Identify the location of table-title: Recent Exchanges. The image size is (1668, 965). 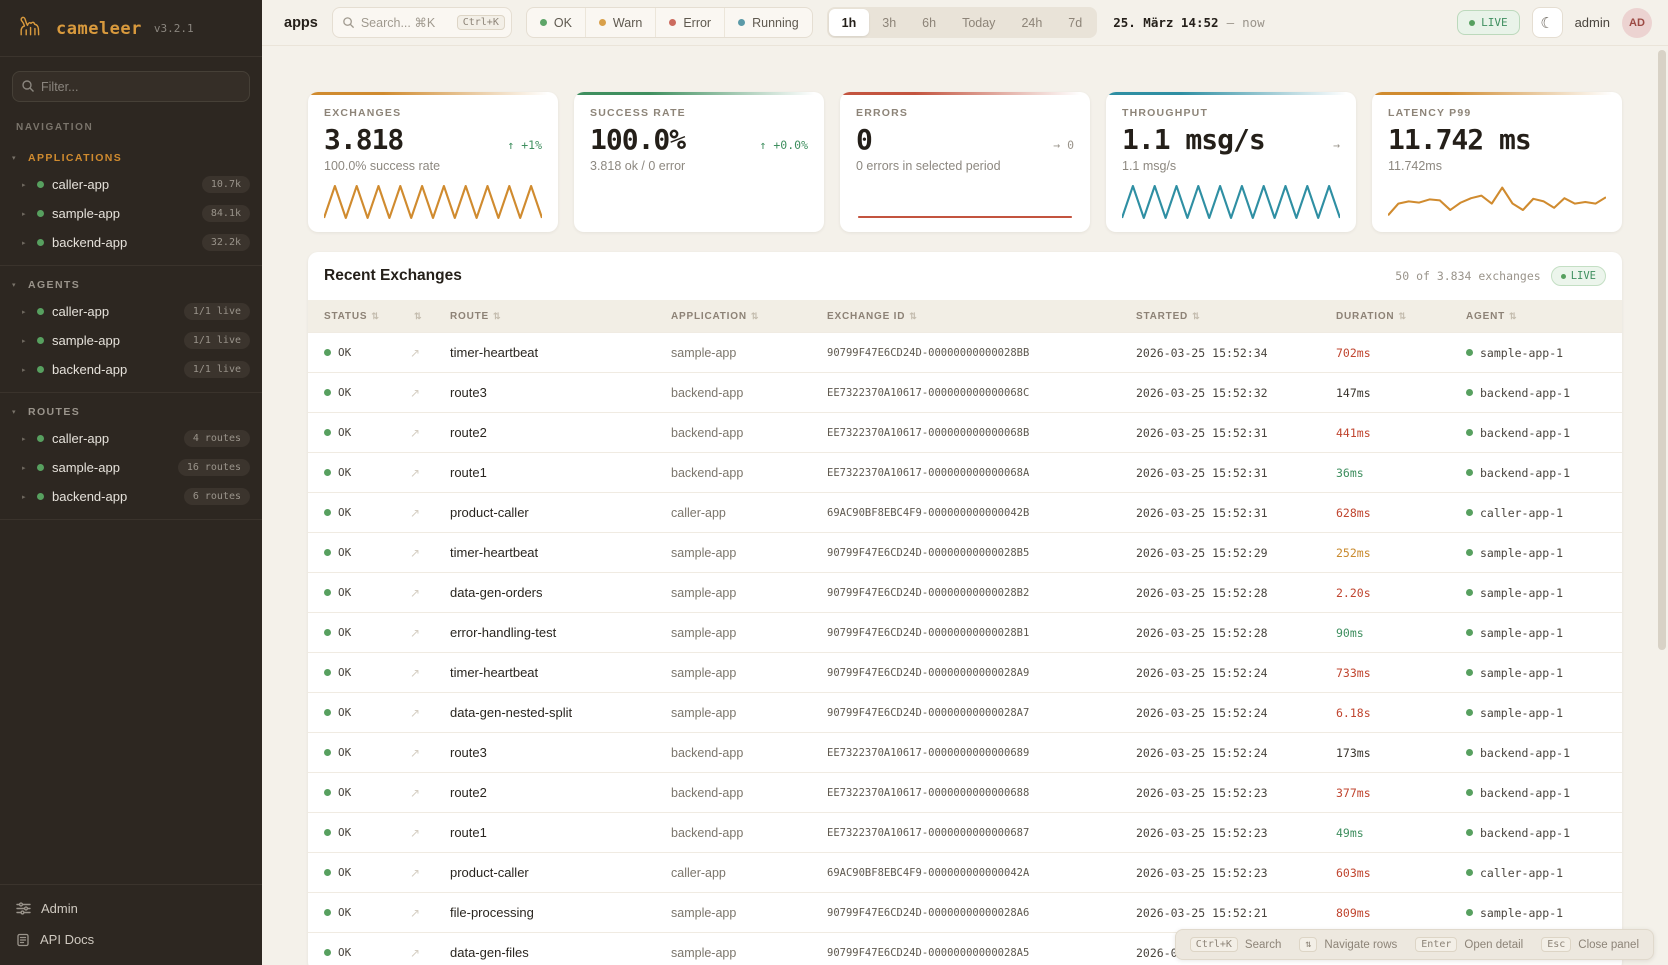
(393, 275).